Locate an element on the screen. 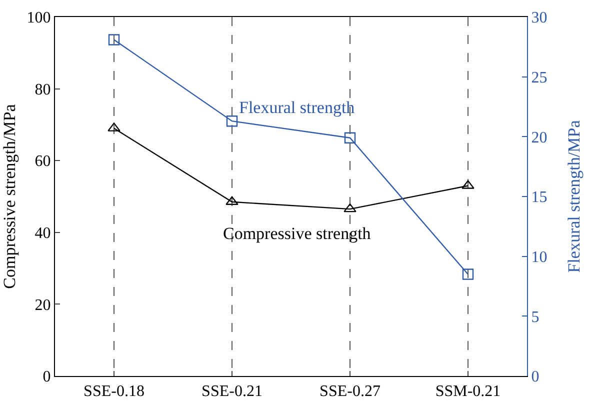 The image size is (607, 415). y-tick-label: 100 is located at coordinates (38, 18).